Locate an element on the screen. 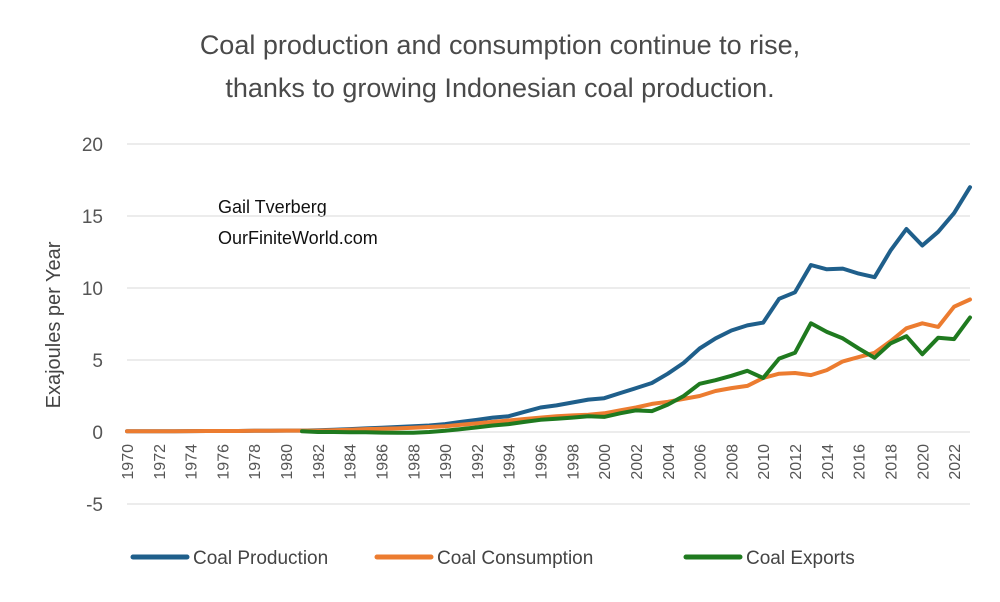 This screenshot has height=602, width=1000. x-tick-label: 1988 is located at coordinates (414, 462).